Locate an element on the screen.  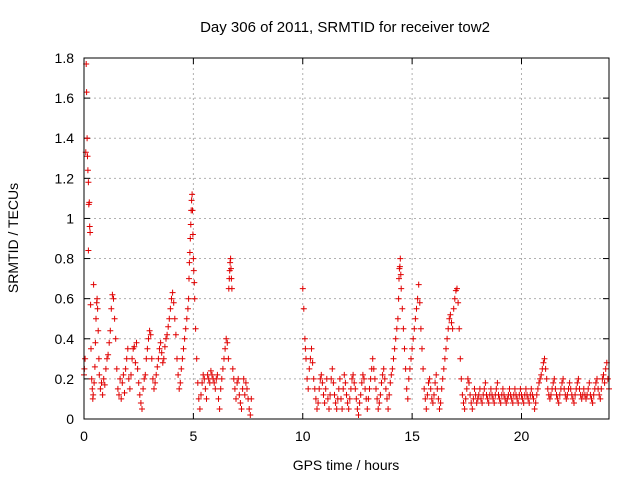
x-tick-label: 5 is located at coordinates (193, 436).